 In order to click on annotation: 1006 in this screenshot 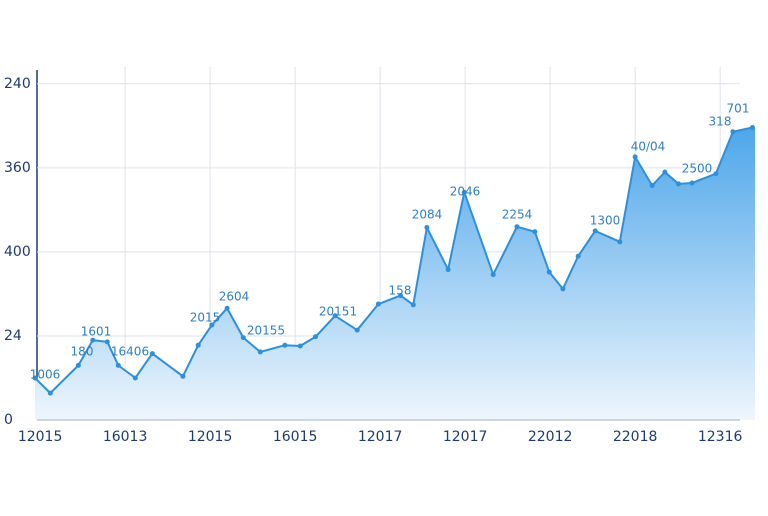, I will do `click(45, 375)`.